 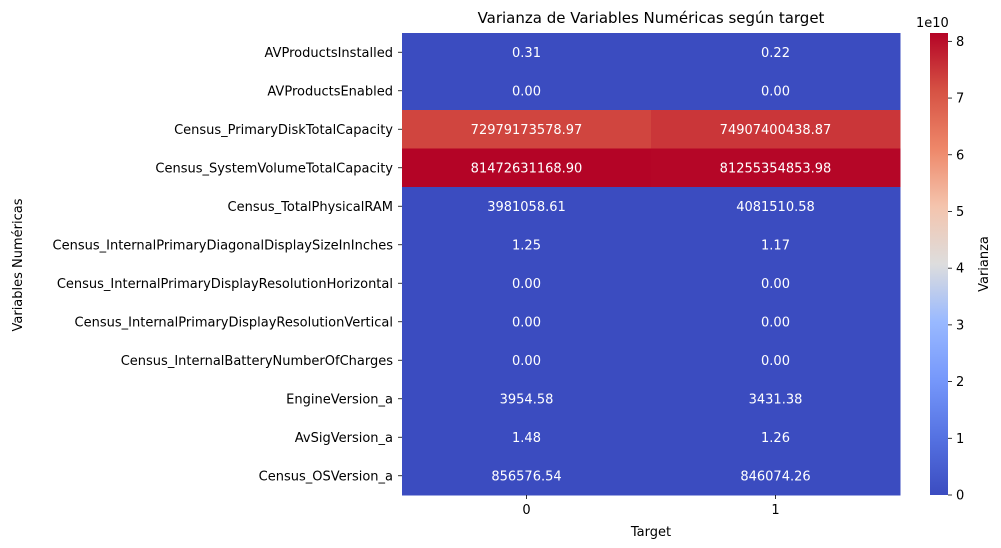 I want to click on cell-value-label: 81255354853.98, so click(x=776, y=168).